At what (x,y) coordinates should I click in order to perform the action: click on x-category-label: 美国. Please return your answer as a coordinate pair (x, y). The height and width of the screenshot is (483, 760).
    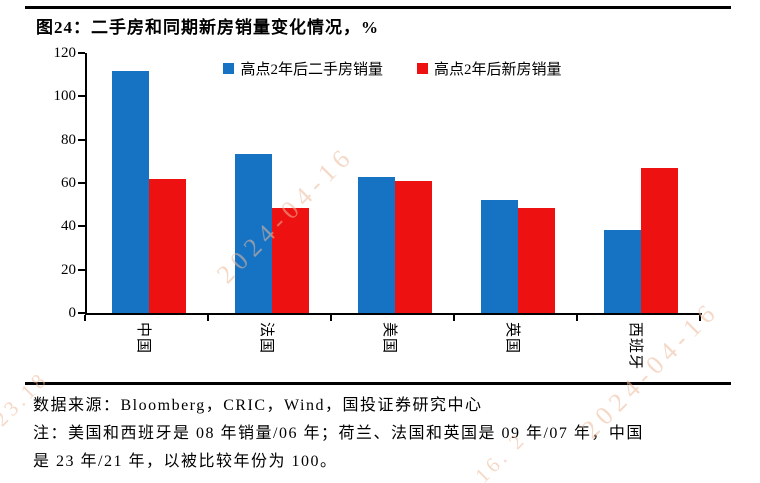
    Looking at the image, I should click on (388, 338).